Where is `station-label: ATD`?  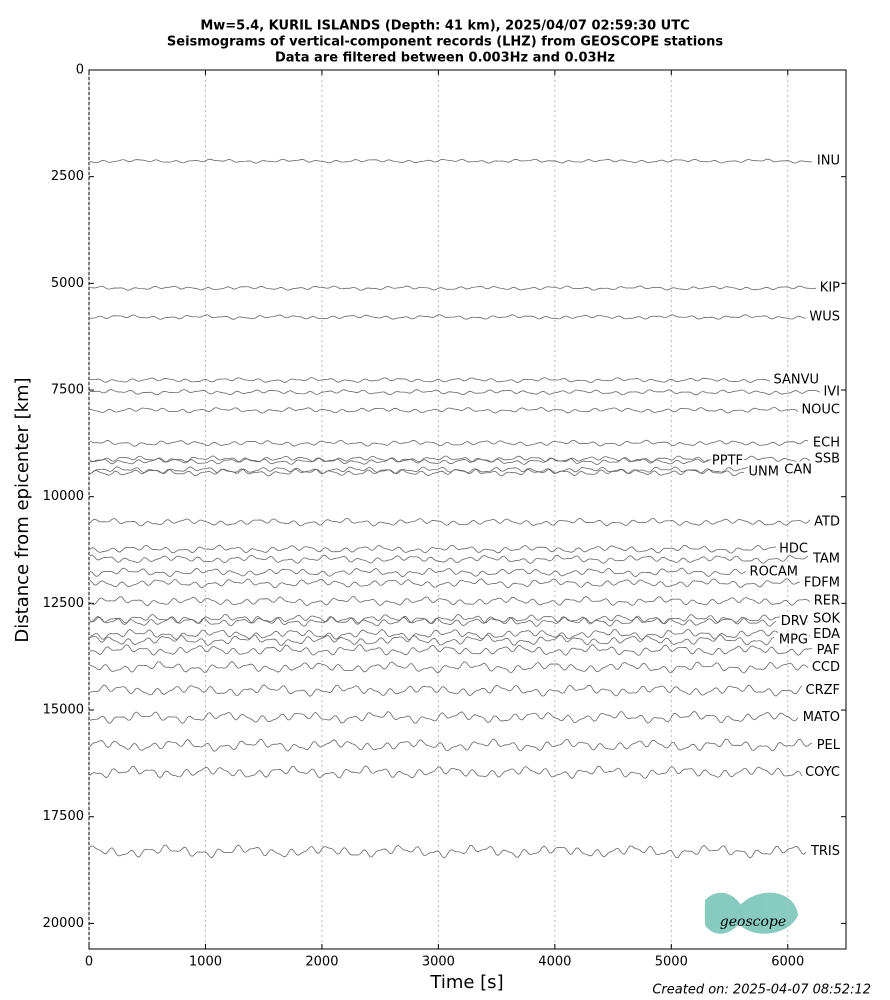
station-label: ATD is located at coordinates (827, 522).